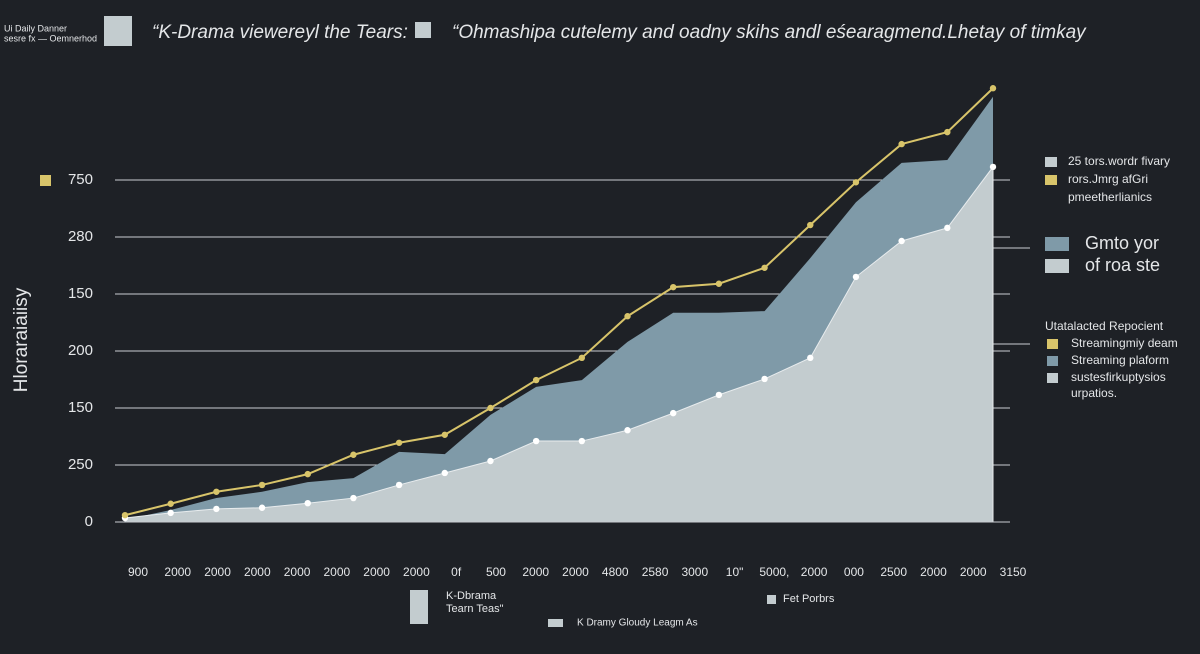  What do you see at coordinates (471, 596) in the screenshot?
I see `caption: K-Dbrama` at bounding box center [471, 596].